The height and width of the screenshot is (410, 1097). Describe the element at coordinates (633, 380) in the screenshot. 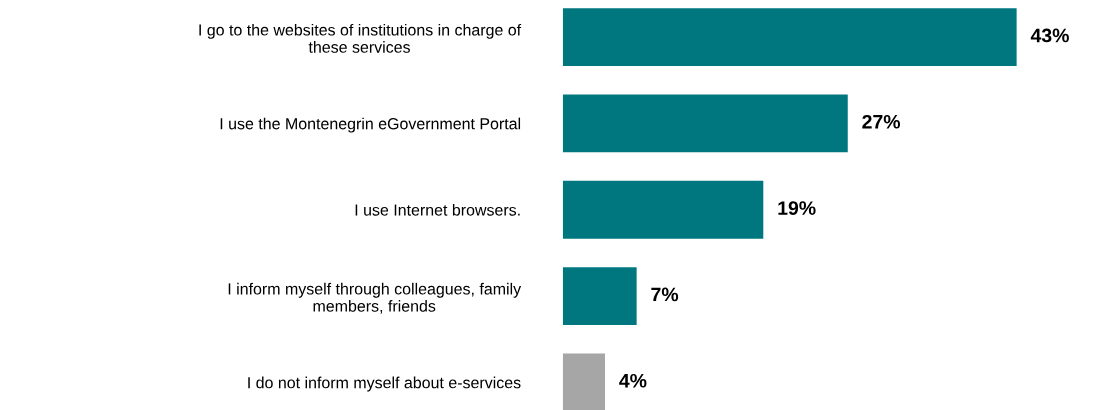

I see `data-label: 4%` at that location.